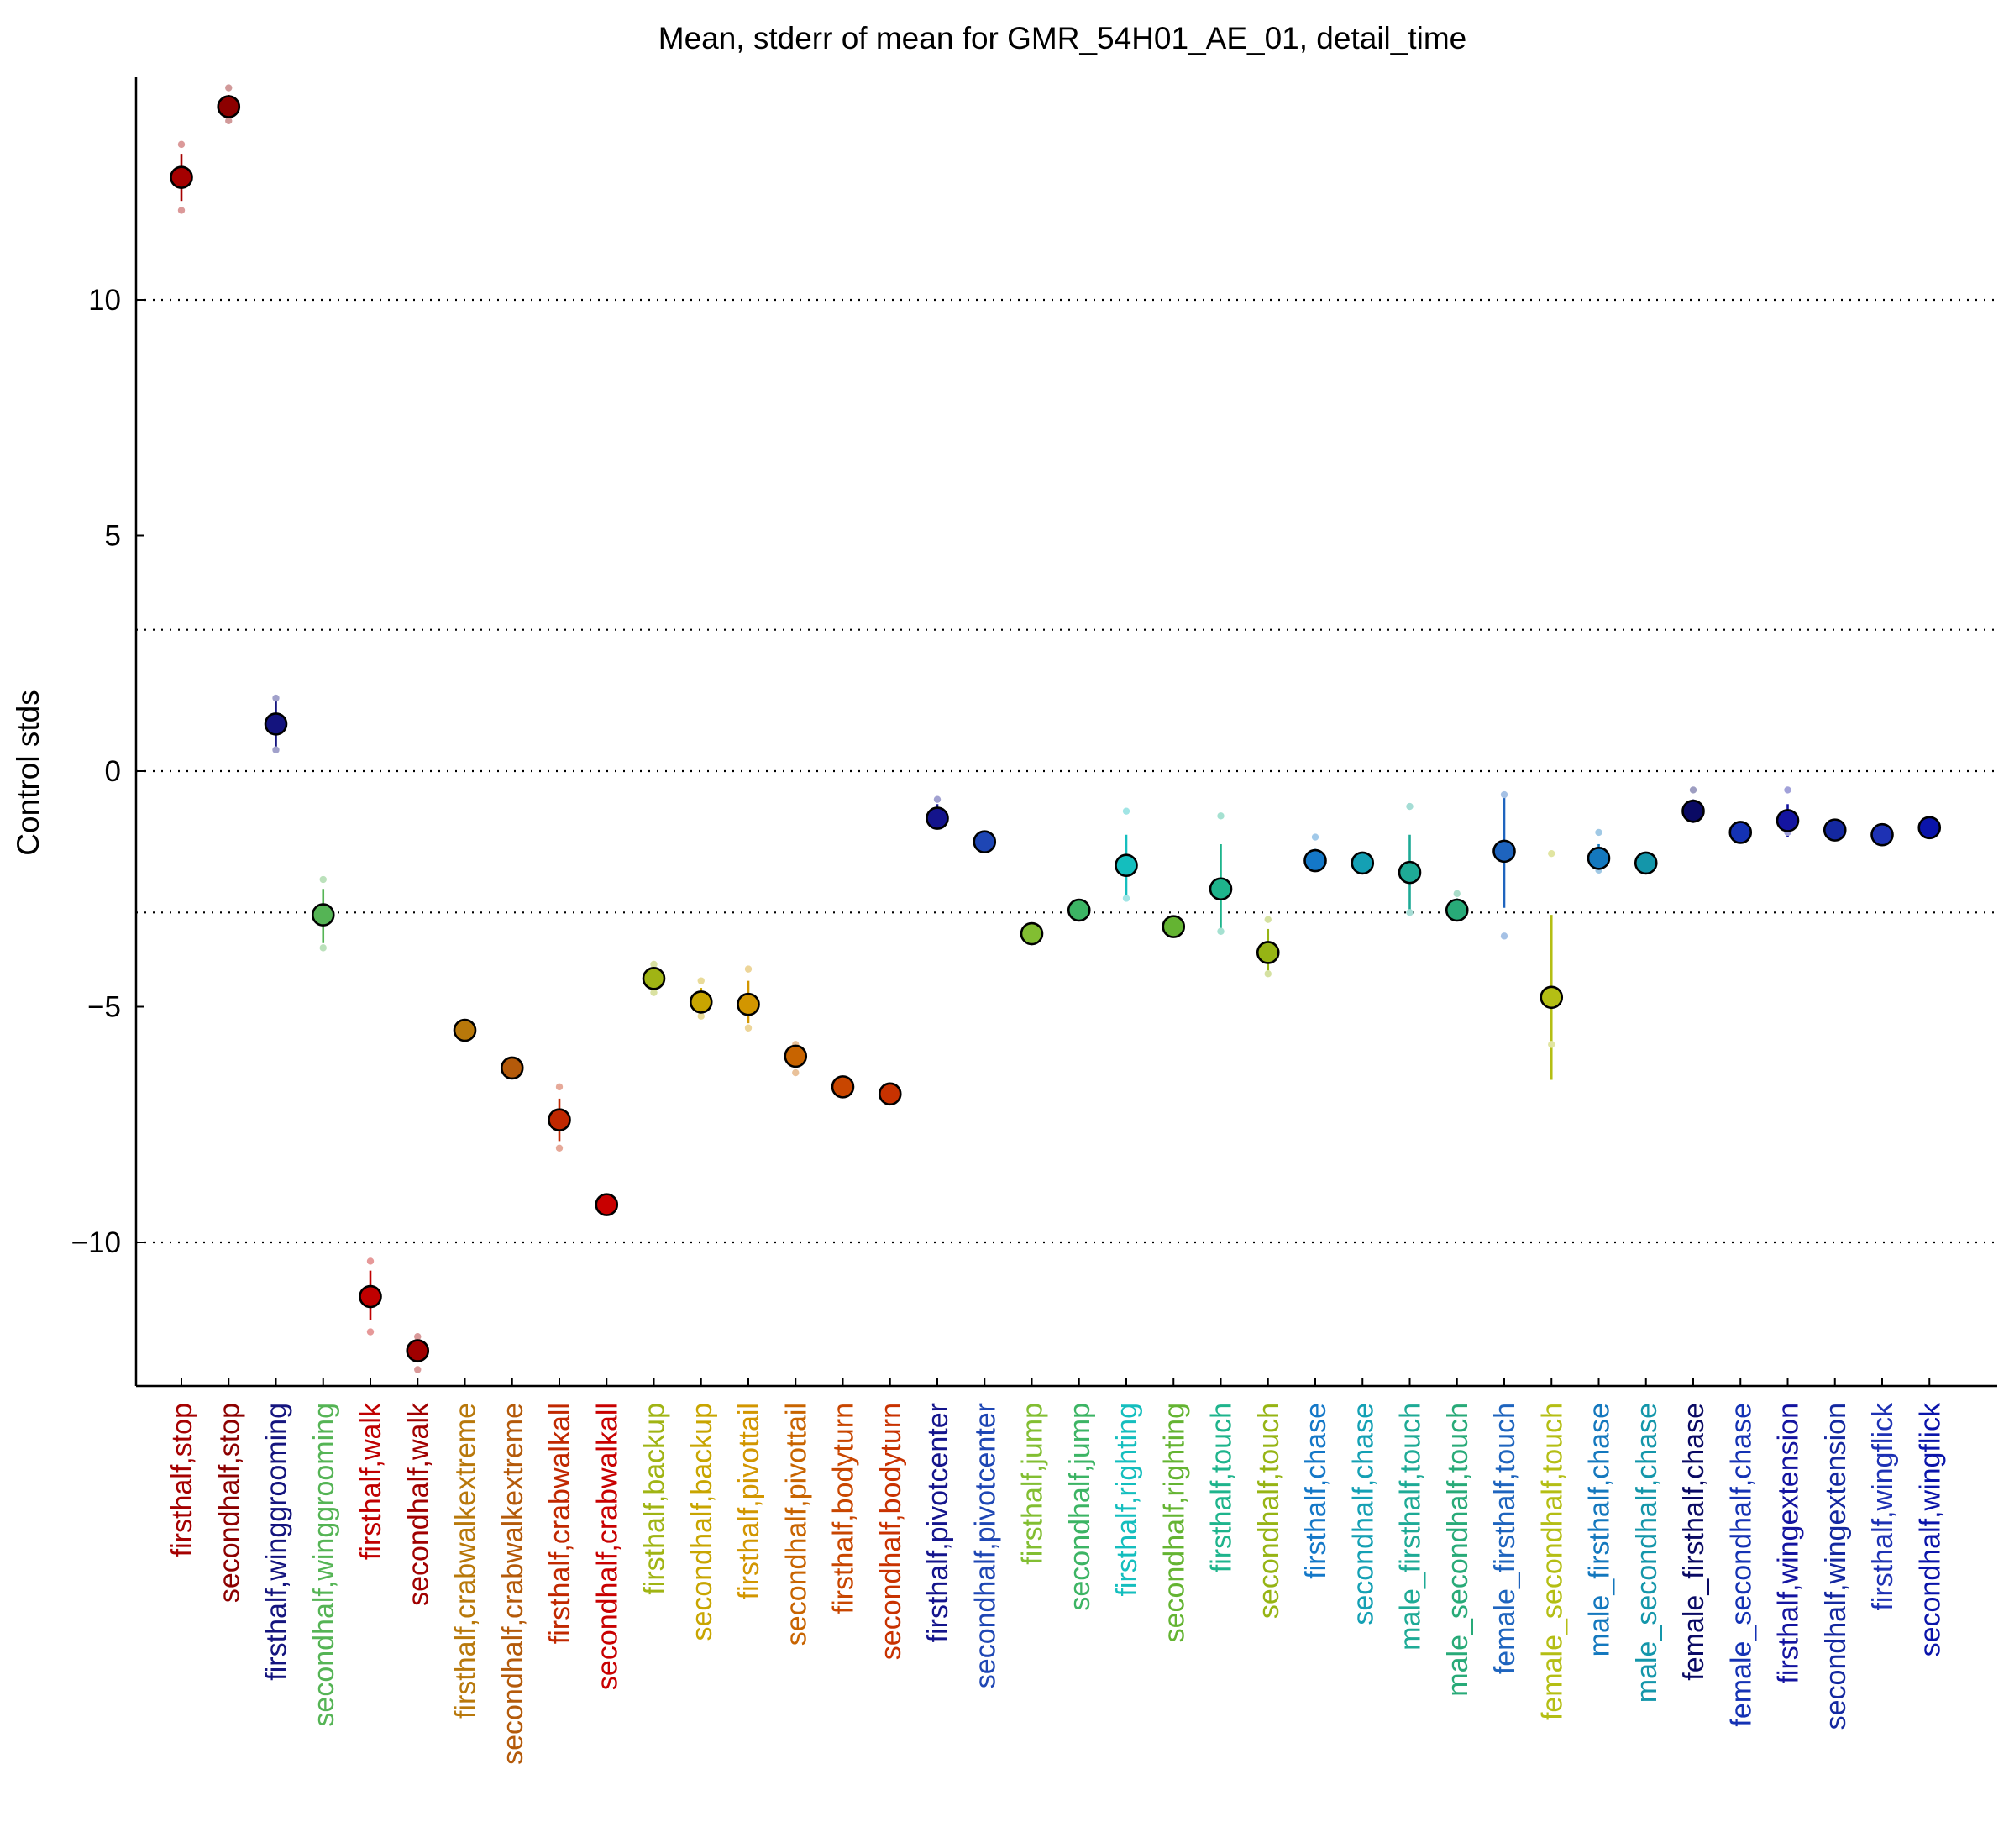  I want to click on x-tick-label: firsthalf,pivotcenter, so click(938, 1522).